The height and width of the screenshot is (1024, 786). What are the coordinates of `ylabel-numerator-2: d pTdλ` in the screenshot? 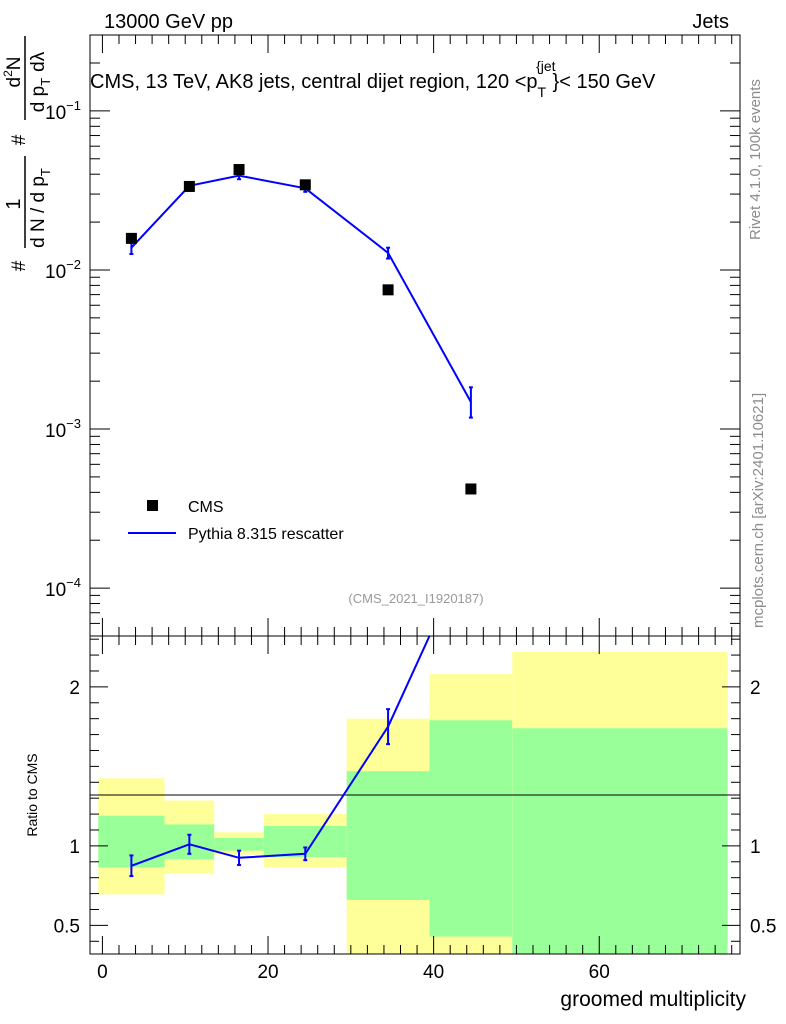 It's located at (40, 81).